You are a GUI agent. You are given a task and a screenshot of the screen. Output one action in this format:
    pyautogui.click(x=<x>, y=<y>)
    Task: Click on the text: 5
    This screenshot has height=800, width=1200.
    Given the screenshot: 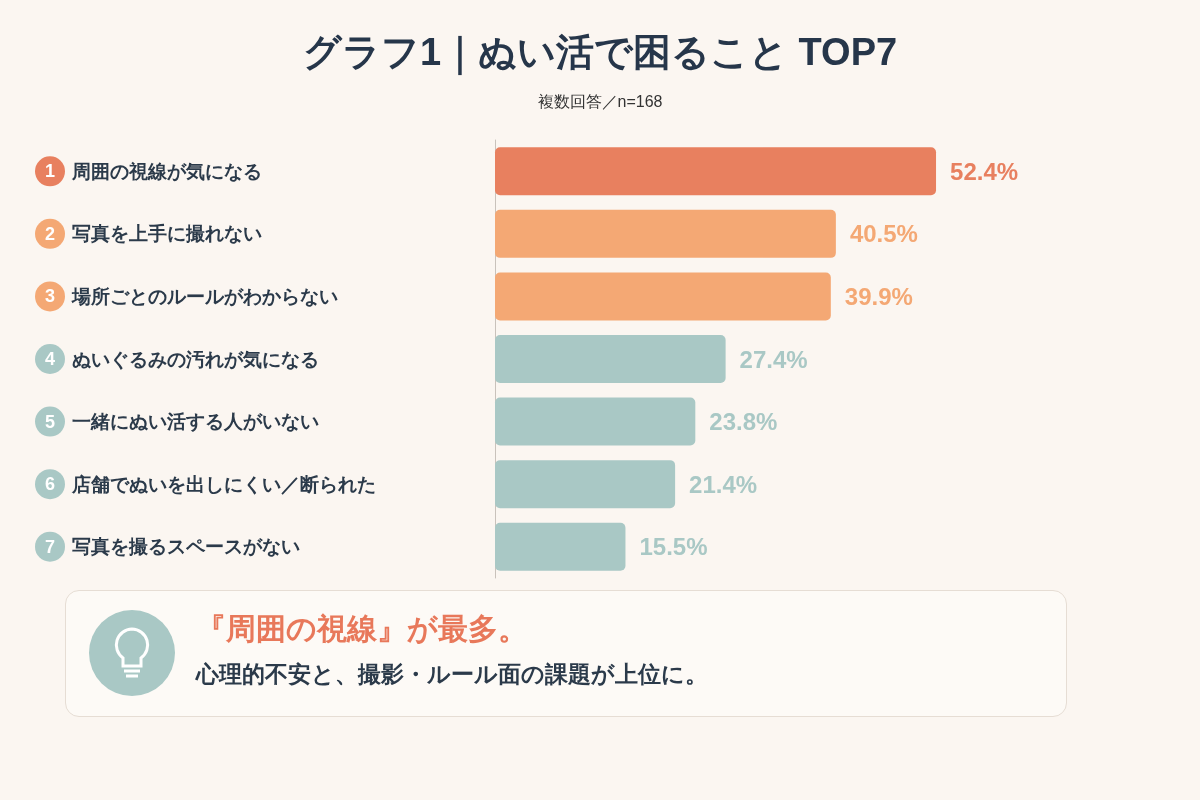 What is the action you would take?
    pyautogui.click(x=50, y=421)
    